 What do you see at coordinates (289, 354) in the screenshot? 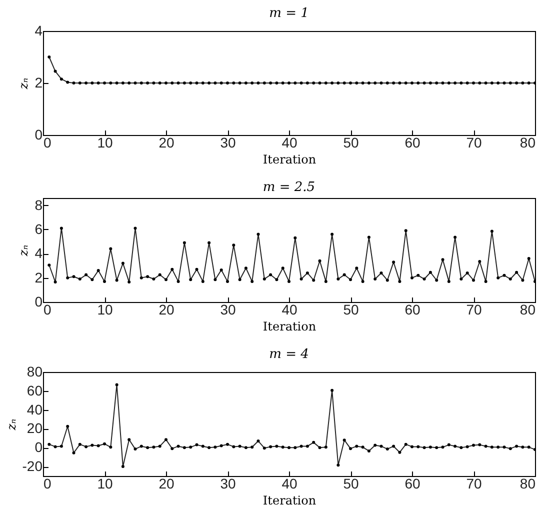
I see `chart-title: m = 4` at bounding box center [289, 354].